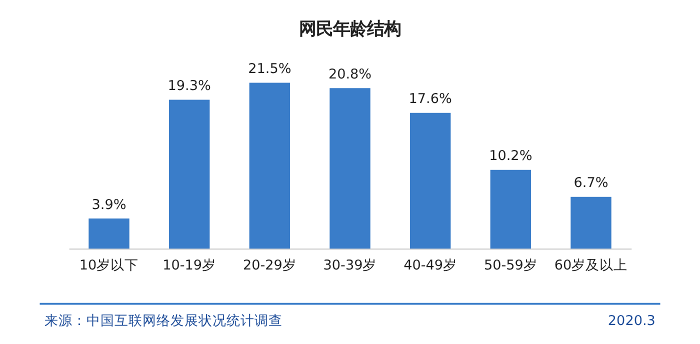 Image resolution: width=700 pixels, height=344 pixels. Describe the element at coordinates (511, 265) in the screenshot. I see `x-tick-label: 50-59岁` at that location.